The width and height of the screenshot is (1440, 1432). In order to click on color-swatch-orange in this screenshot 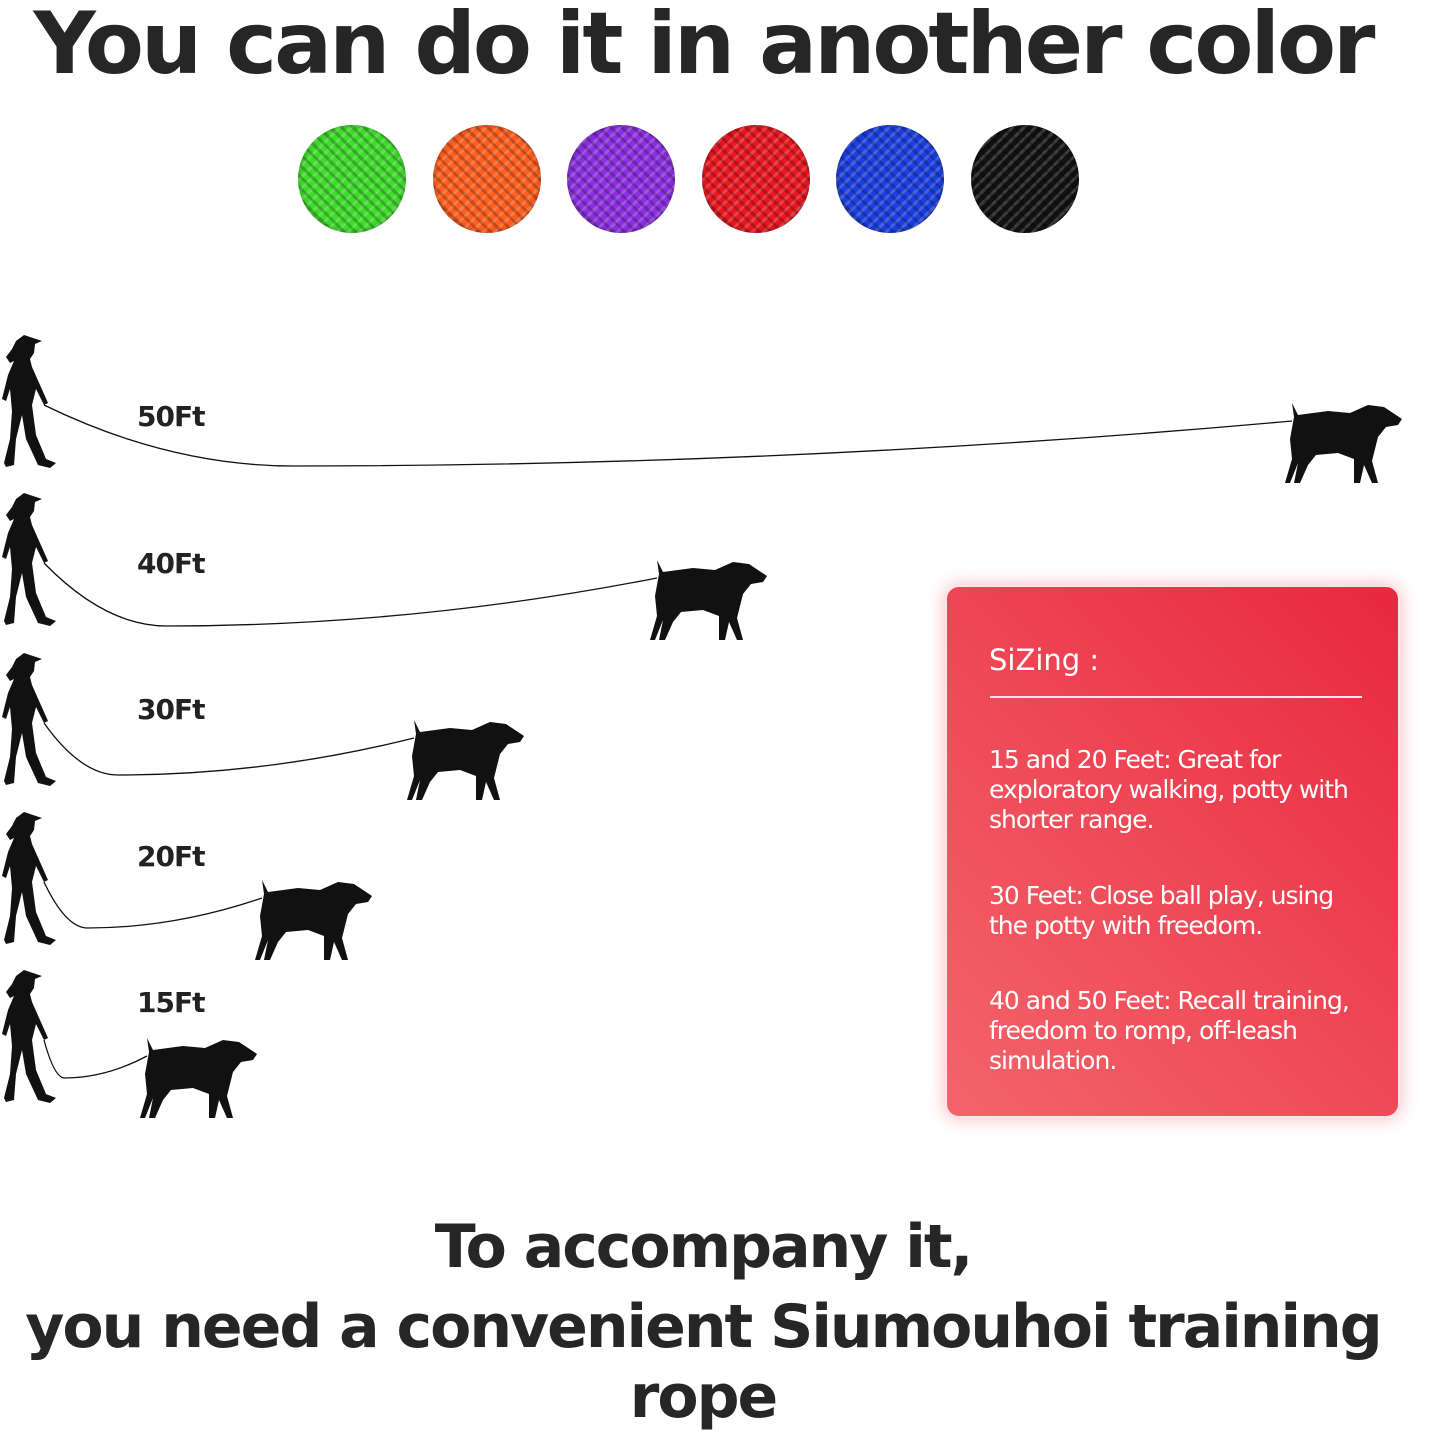, I will do `click(487, 179)`.